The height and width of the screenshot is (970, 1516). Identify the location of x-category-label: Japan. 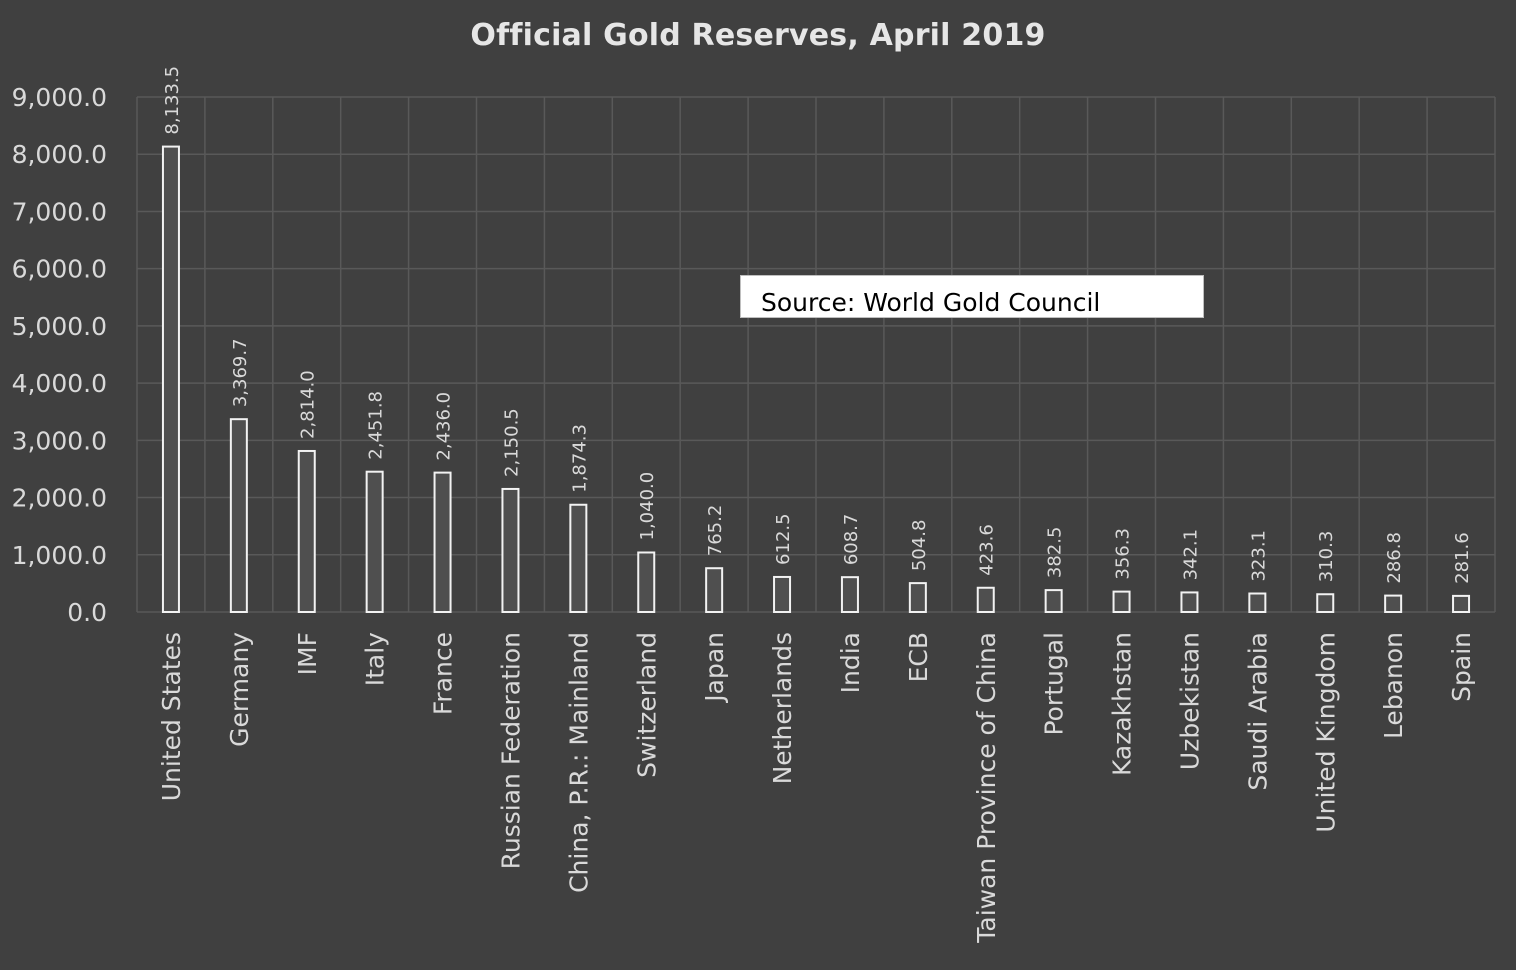
(714, 668).